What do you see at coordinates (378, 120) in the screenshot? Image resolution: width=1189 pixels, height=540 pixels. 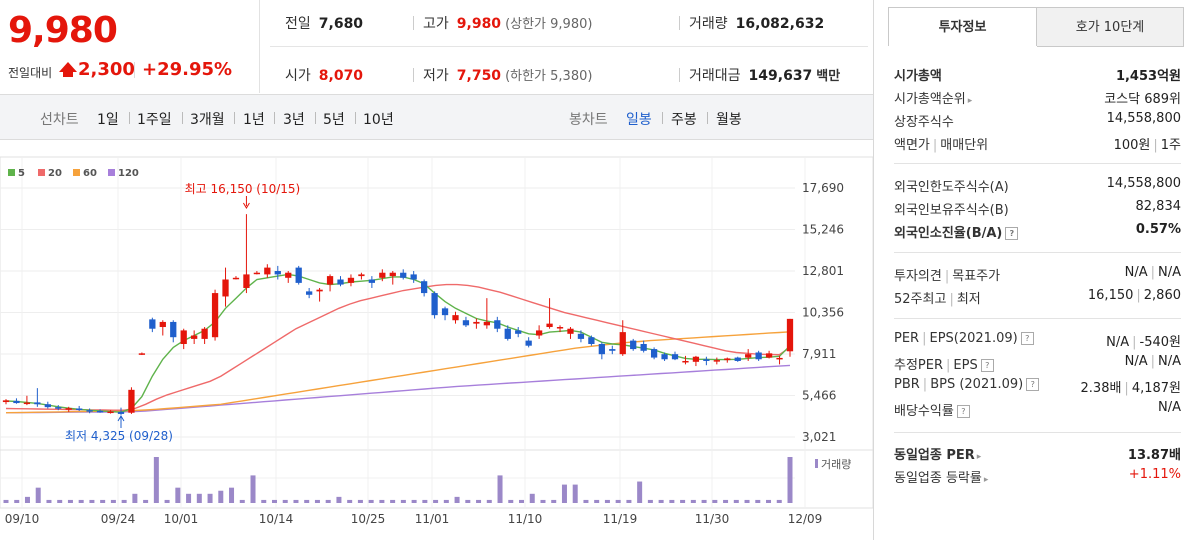 I see `period-10y: 10년` at bounding box center [378, 120].